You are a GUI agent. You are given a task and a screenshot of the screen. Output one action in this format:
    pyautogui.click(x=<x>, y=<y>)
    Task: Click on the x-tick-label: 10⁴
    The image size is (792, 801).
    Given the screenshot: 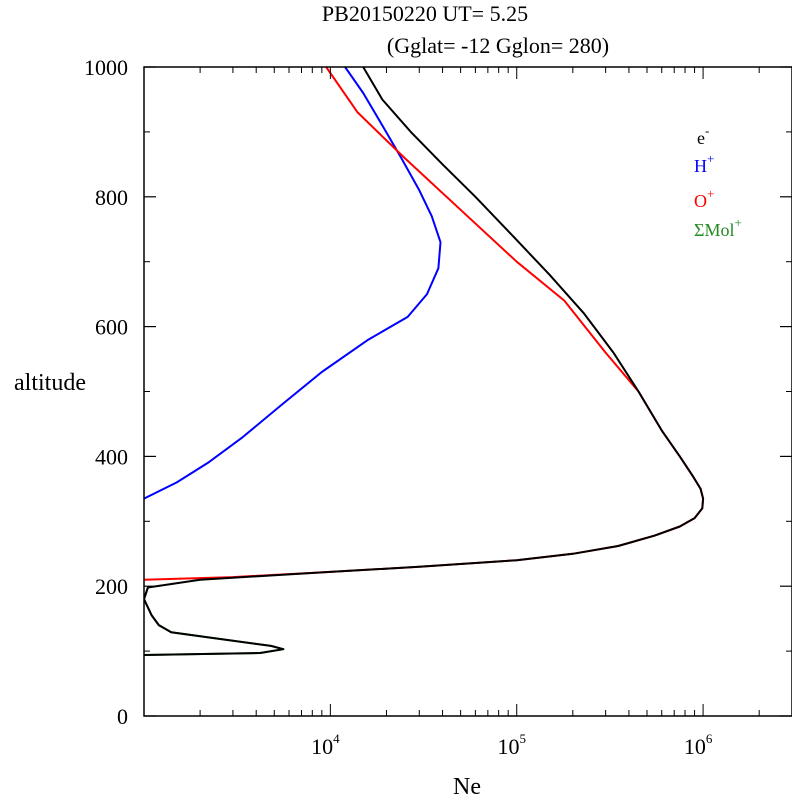 What is the action you would take?
    pyautogui.click(x=325, y=745)
    